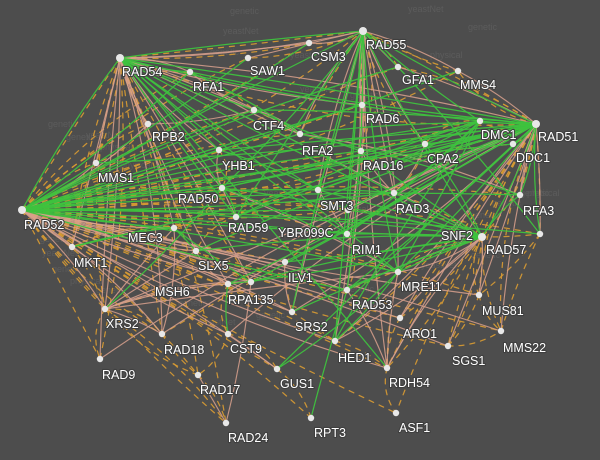 The image size is (600, 460). What do you see at coordinates (335, 341) in the screenshot?
I see `network-node-hed1` at bounding box center [335, 341].